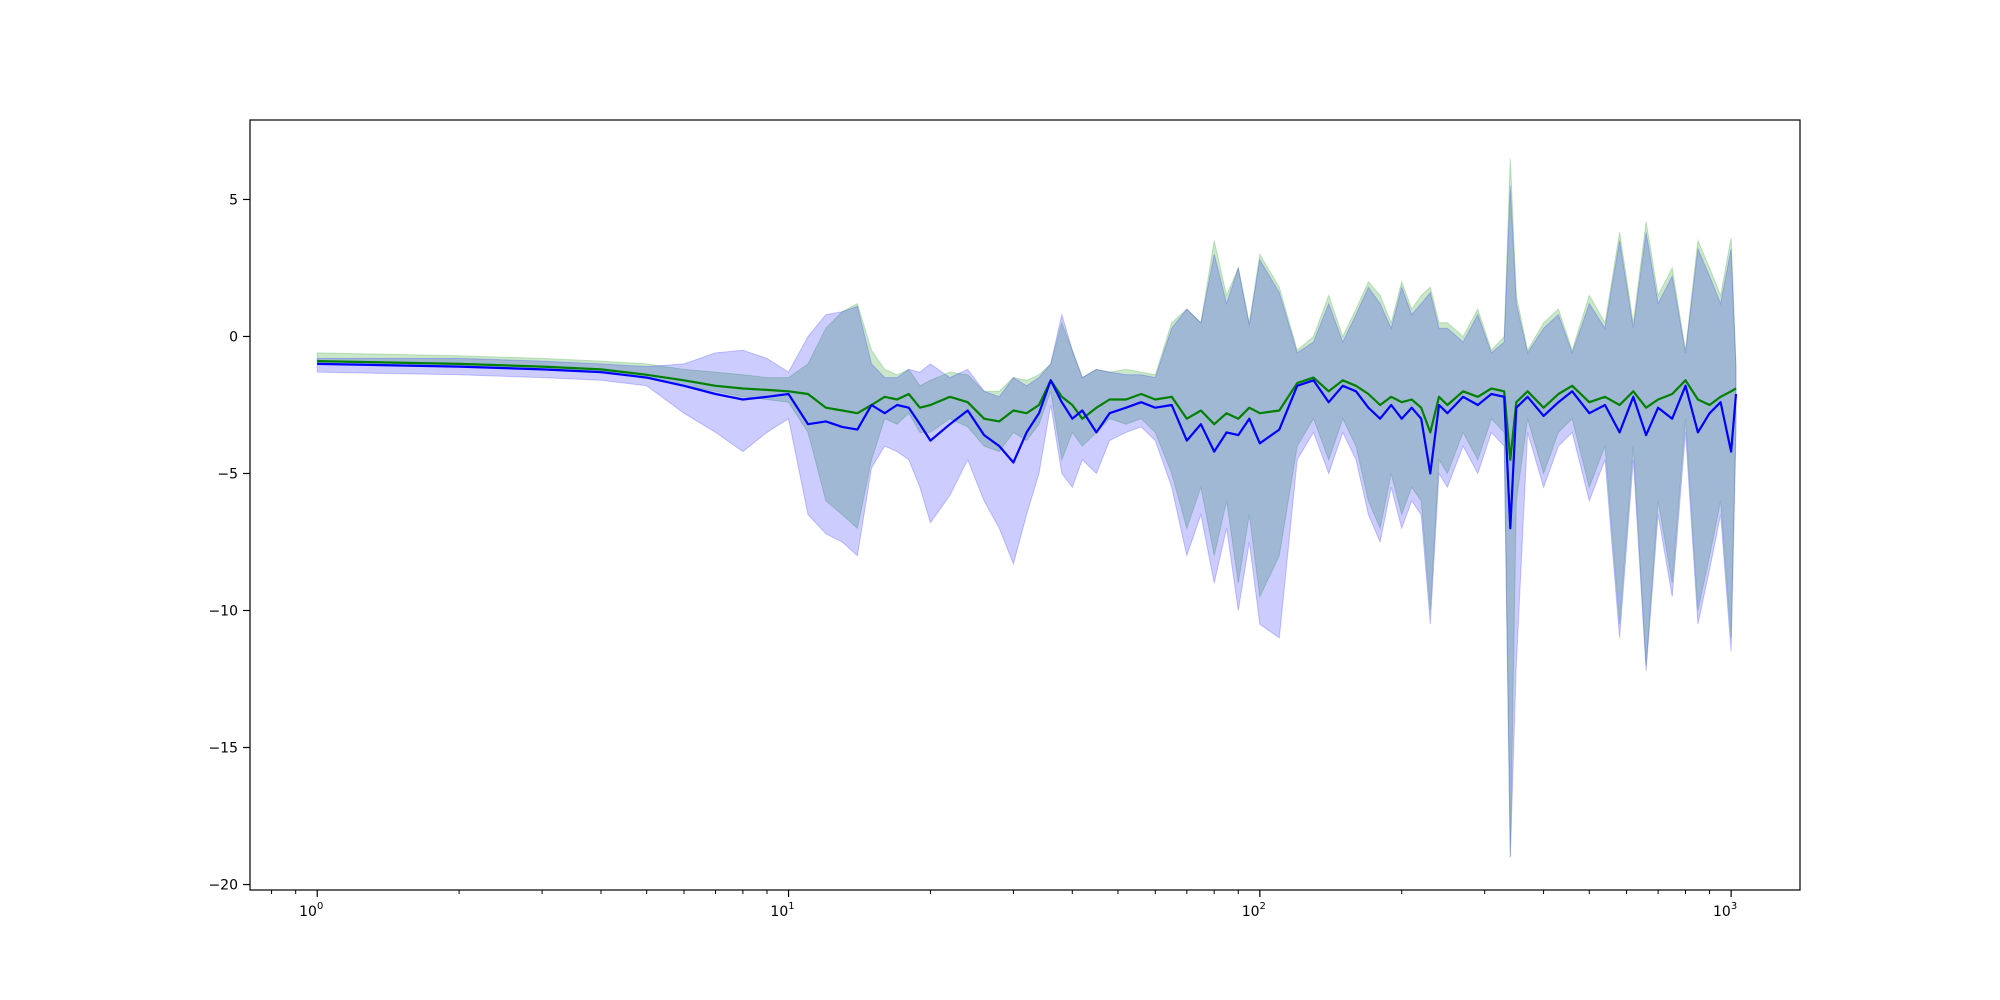 The image size is (2000, 1000). Describe the element at coordinates (320, 906) in the screenshot. I see `x-tick-label-exponent: 0` at that location.